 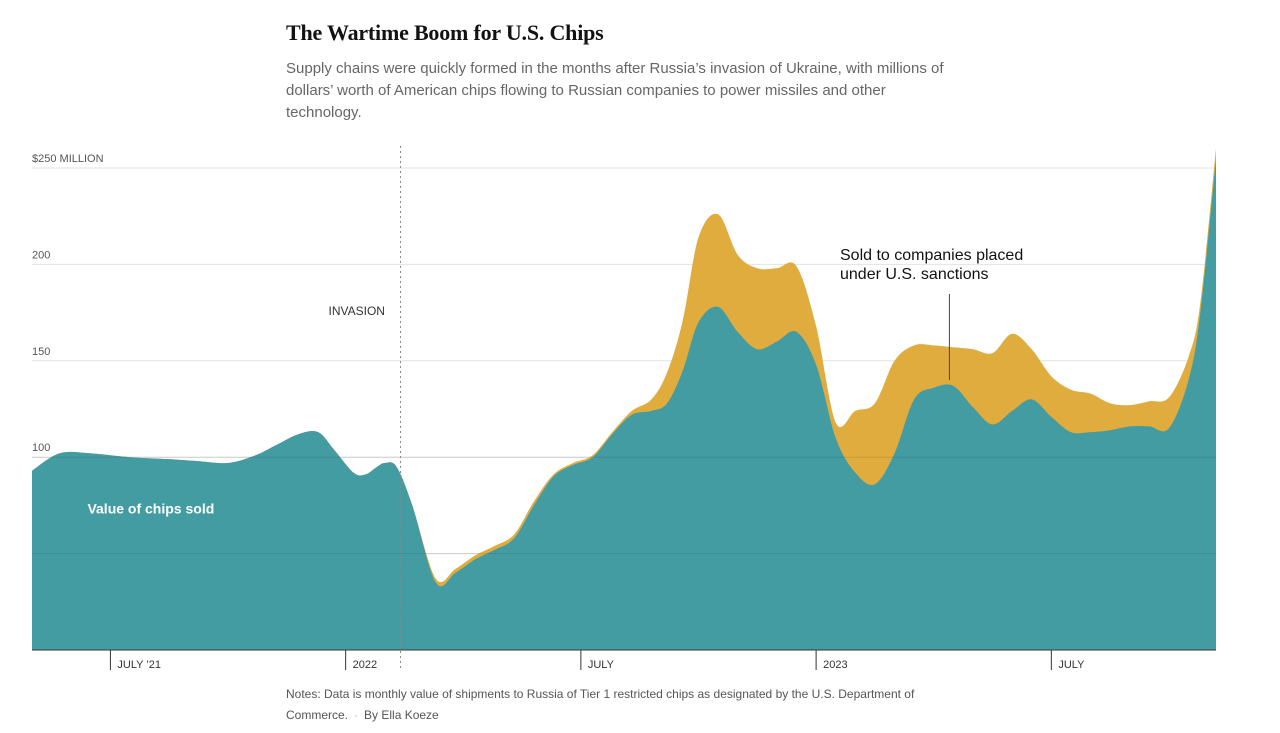 What do you see at coordinates (401, 715) in the screenshot?
I see `byline: By Ella Koeze` at bounding box center [401, 715].